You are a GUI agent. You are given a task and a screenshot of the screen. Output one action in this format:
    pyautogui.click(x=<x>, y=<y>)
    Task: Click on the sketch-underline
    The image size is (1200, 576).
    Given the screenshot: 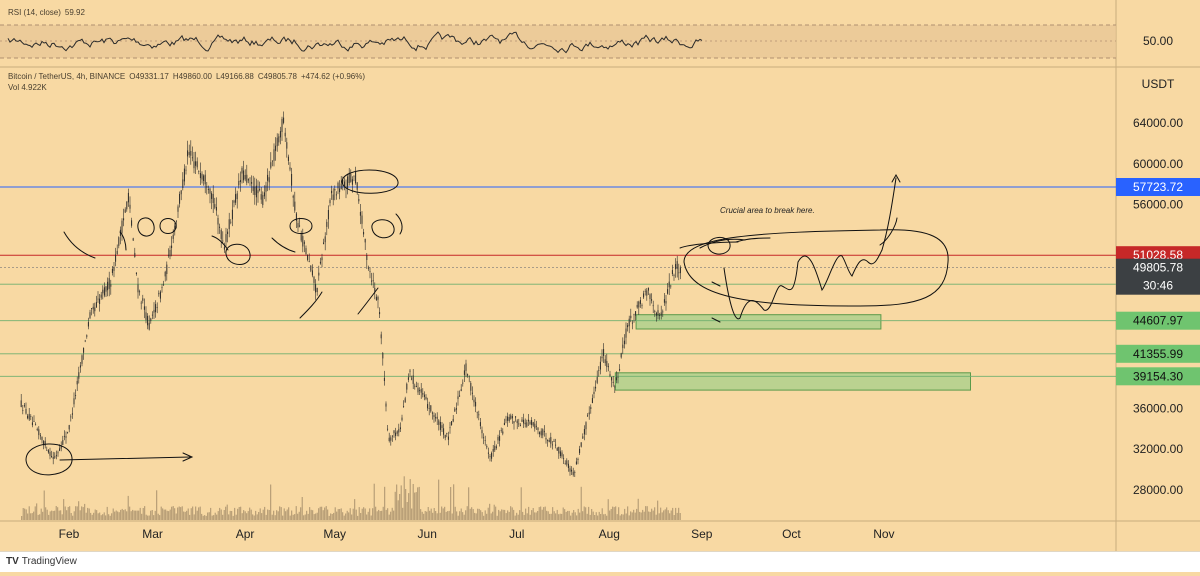 What is the action you would take?
    pyautogui.click(x=709, y=245)
    